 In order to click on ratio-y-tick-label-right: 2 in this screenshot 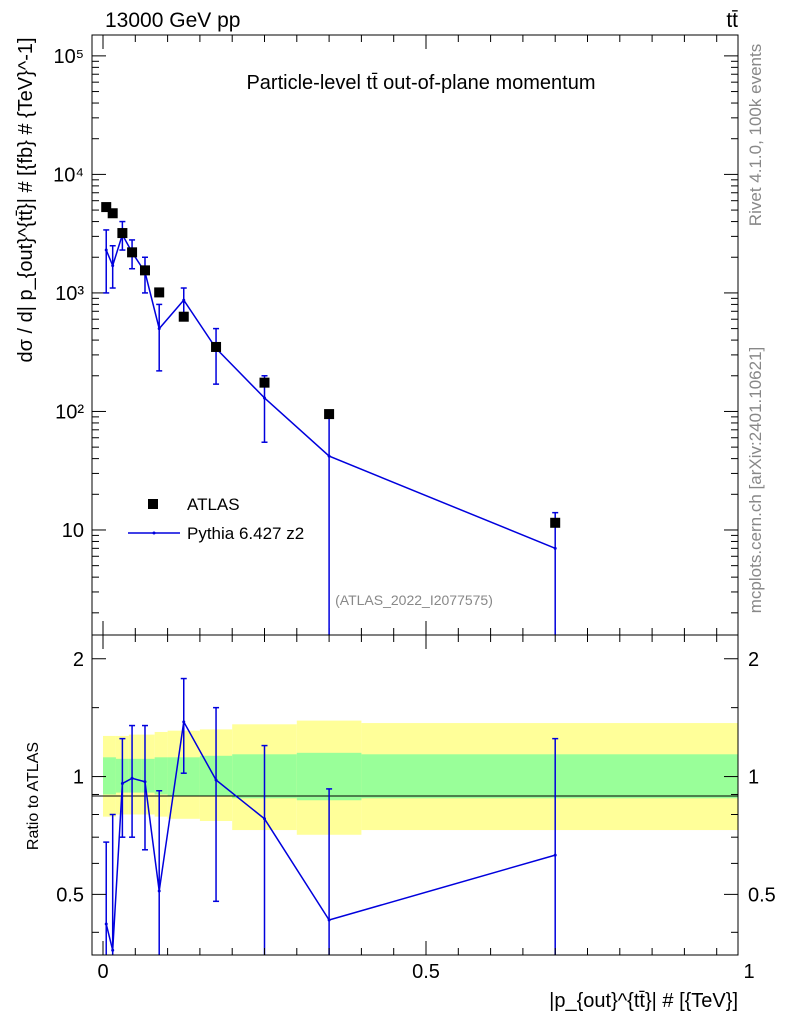, I will do `click(753, 660)`.